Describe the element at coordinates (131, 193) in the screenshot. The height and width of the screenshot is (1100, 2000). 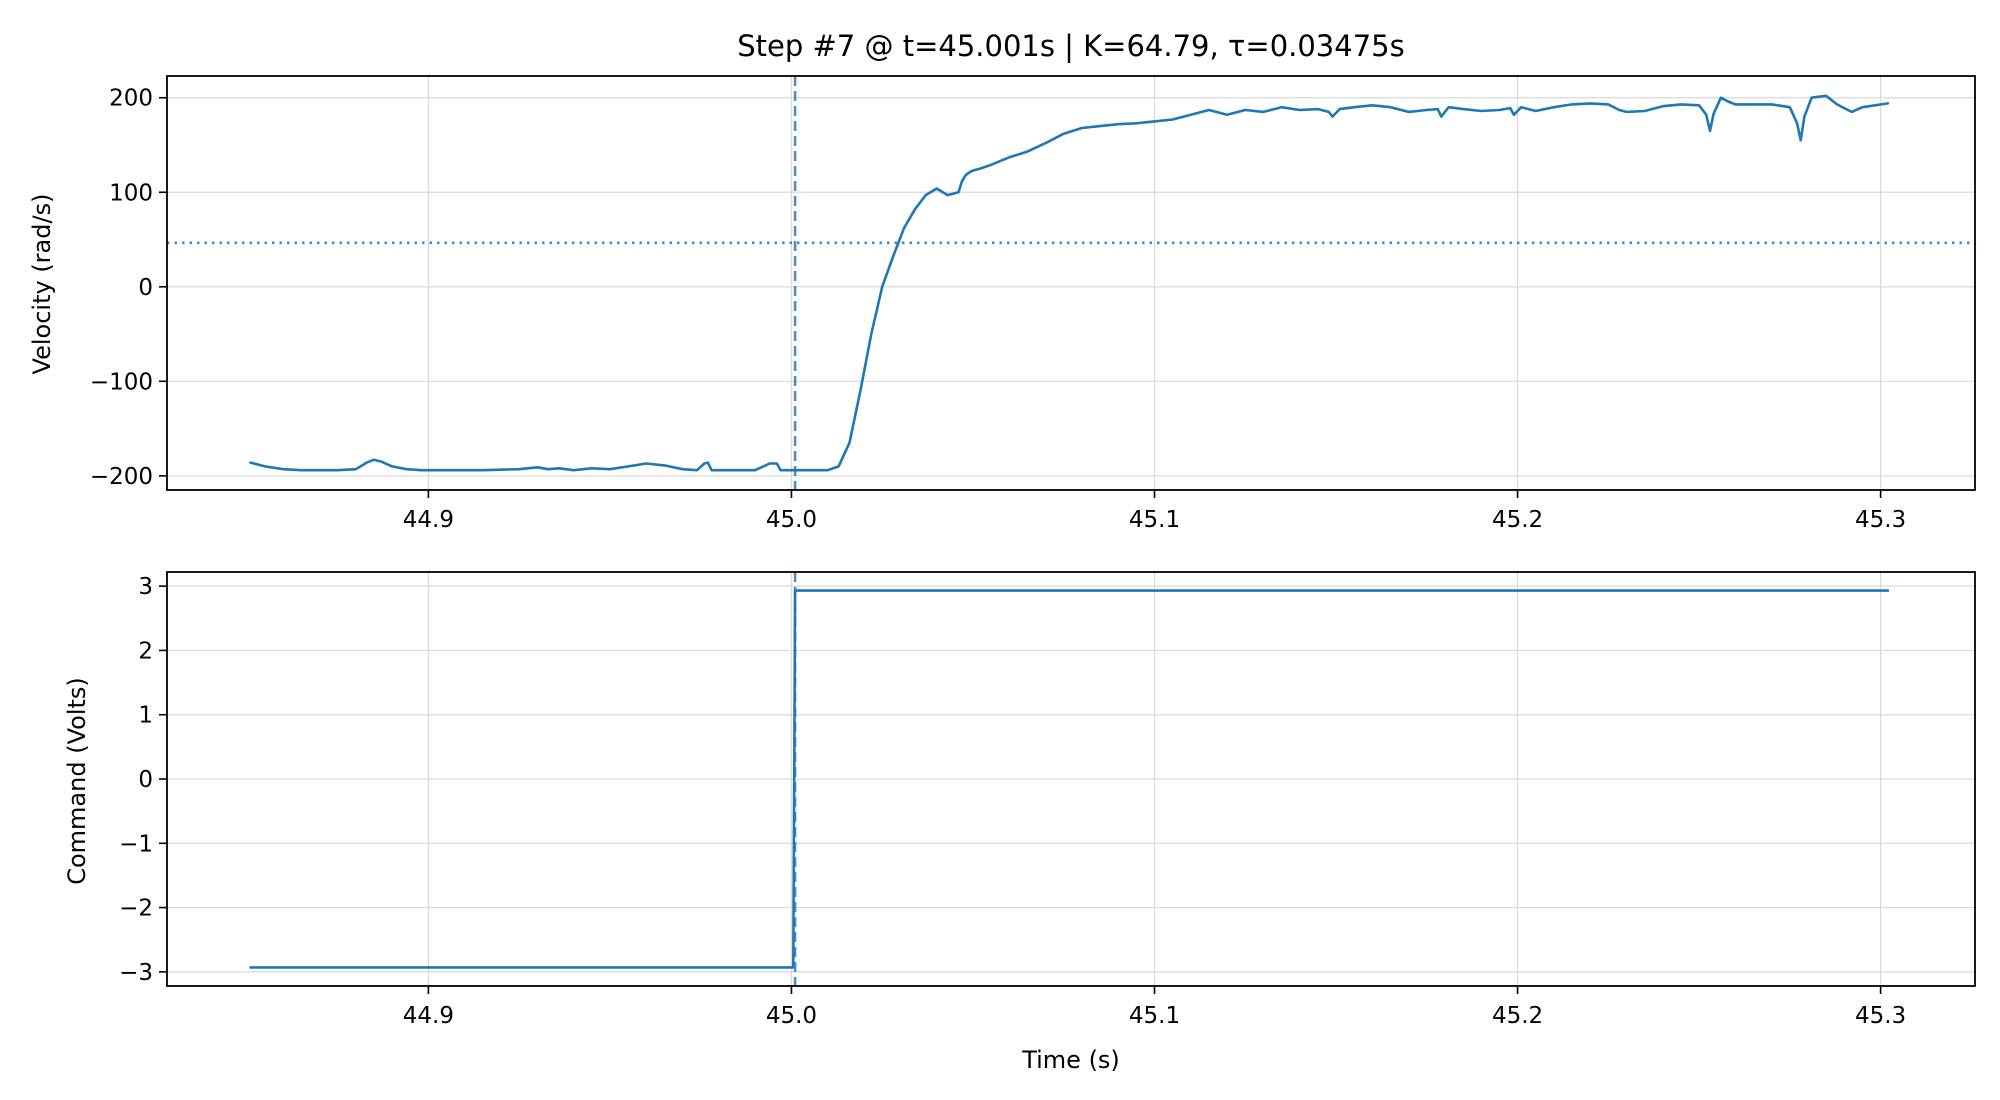
I see `velocity-y-tick-label-3: 100` at that location.